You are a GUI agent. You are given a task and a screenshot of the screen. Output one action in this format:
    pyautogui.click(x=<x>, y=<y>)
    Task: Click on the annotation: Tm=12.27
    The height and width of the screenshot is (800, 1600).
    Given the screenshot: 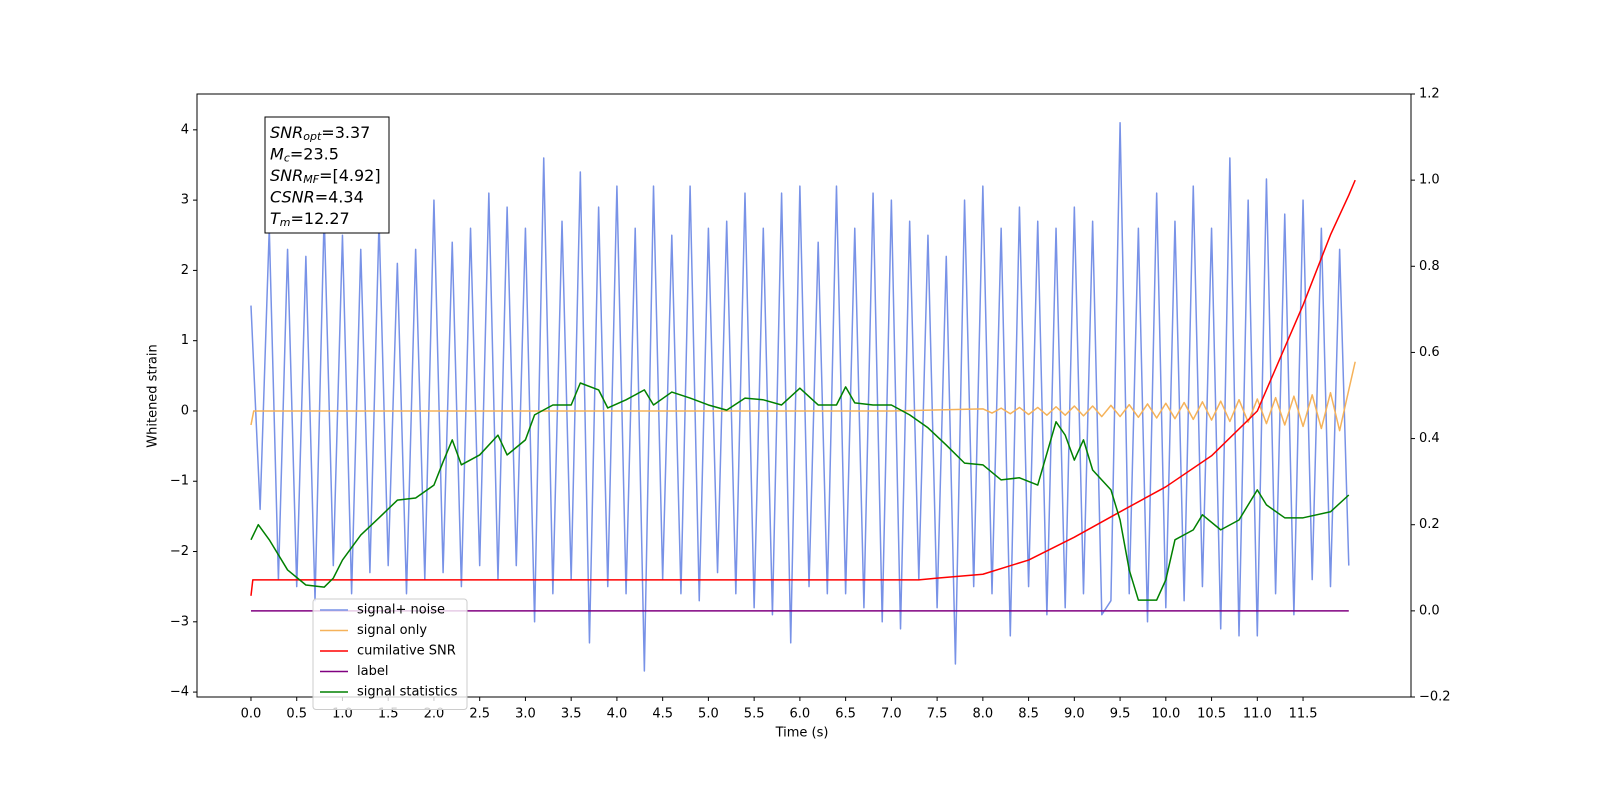 What is the action you would take?
    pyautogui.click(x=310, y=219)
    